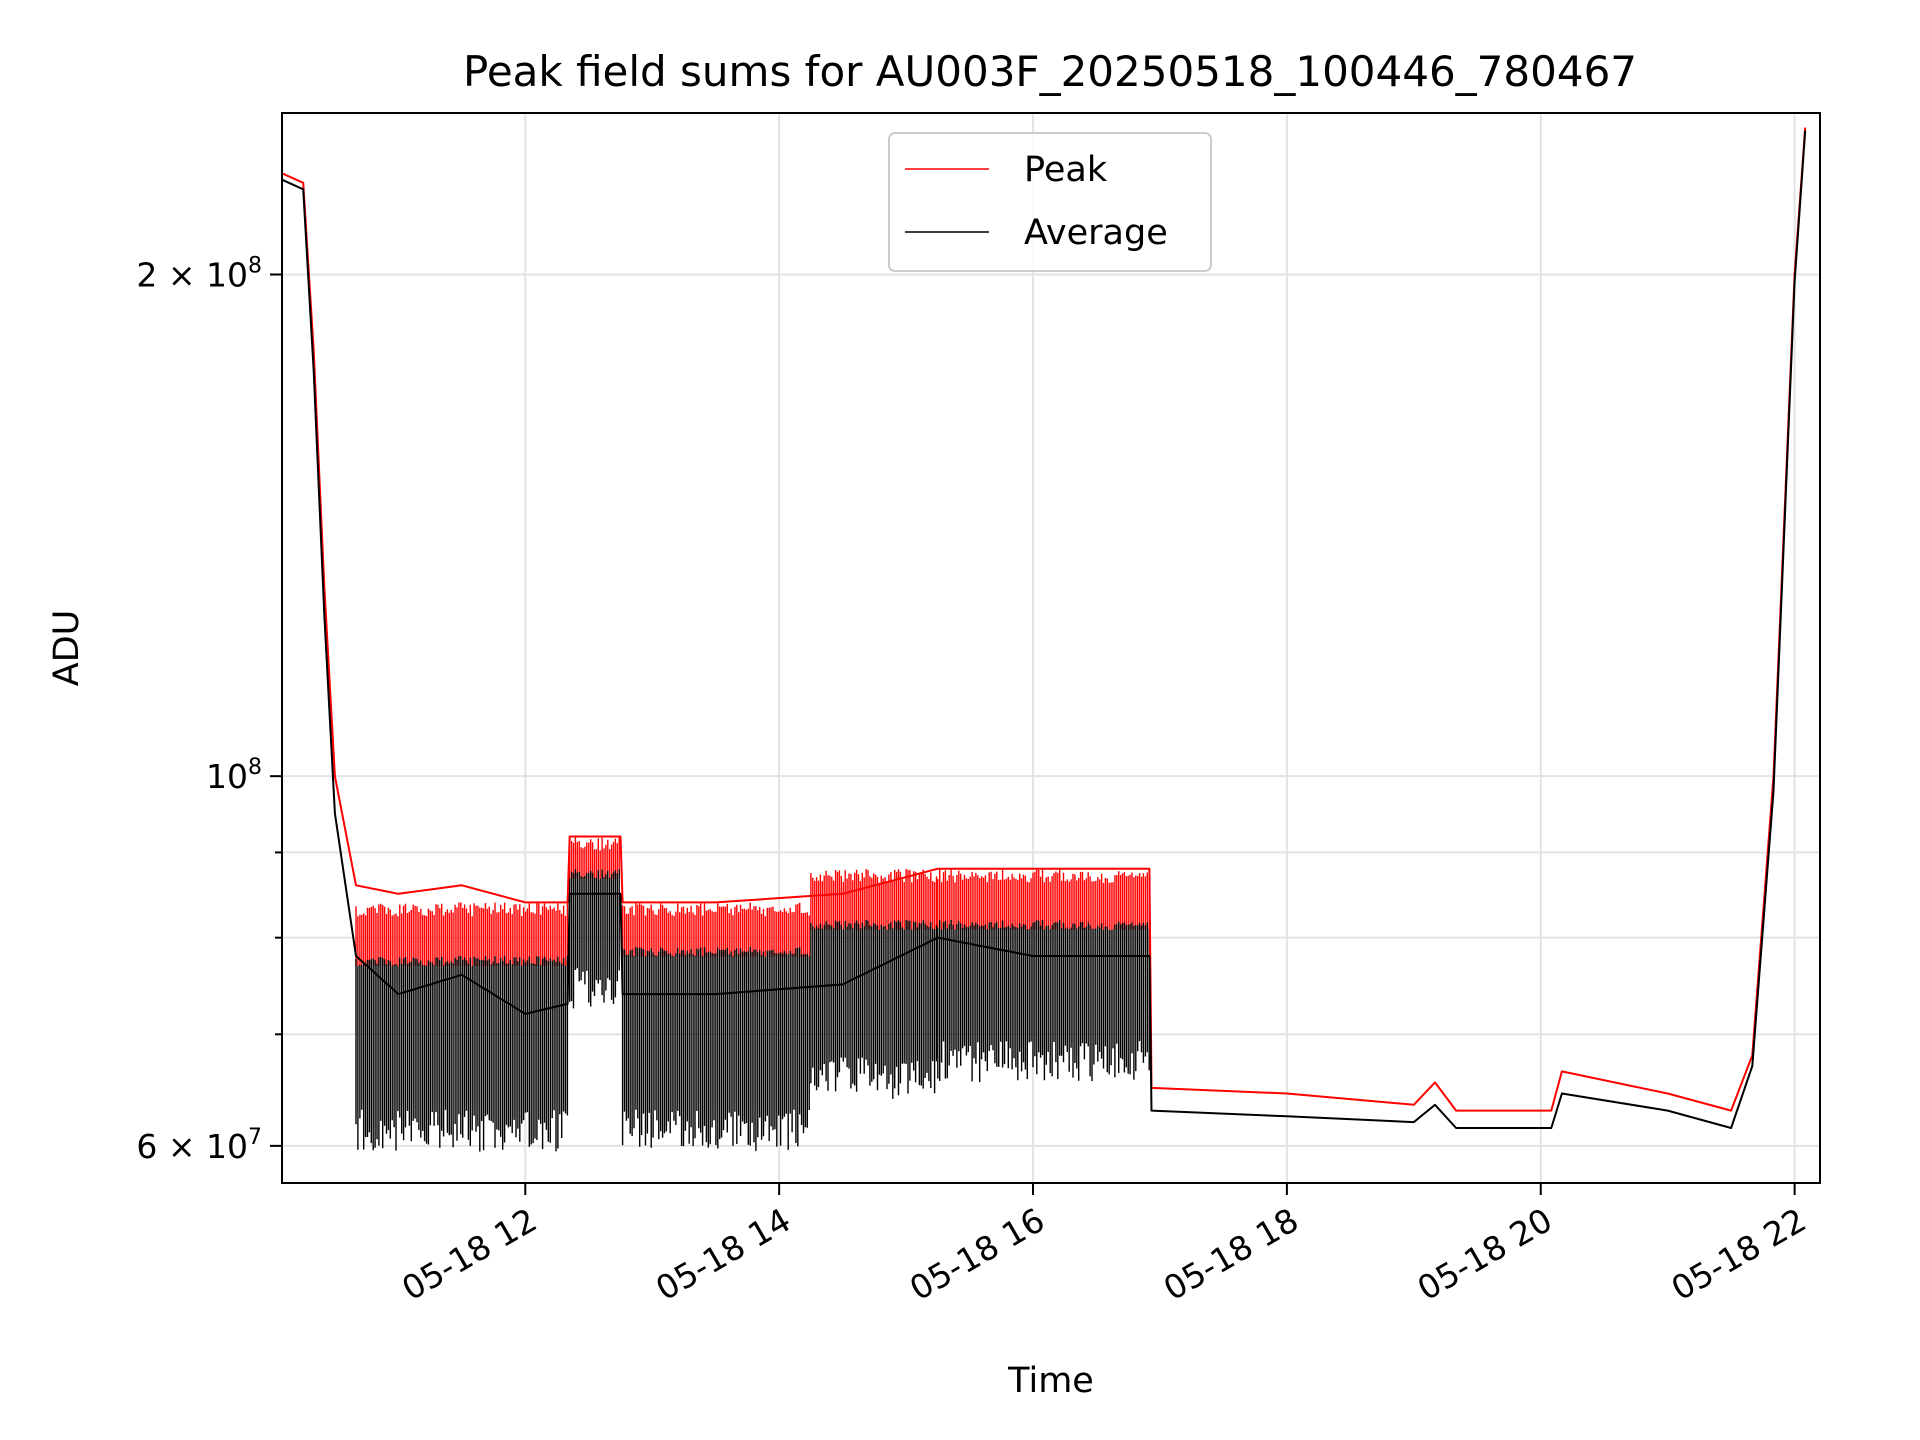 This screenshot has height=1440, width=1920. I want to click on y-tick-label: 2 × 108, so click(199, 274).